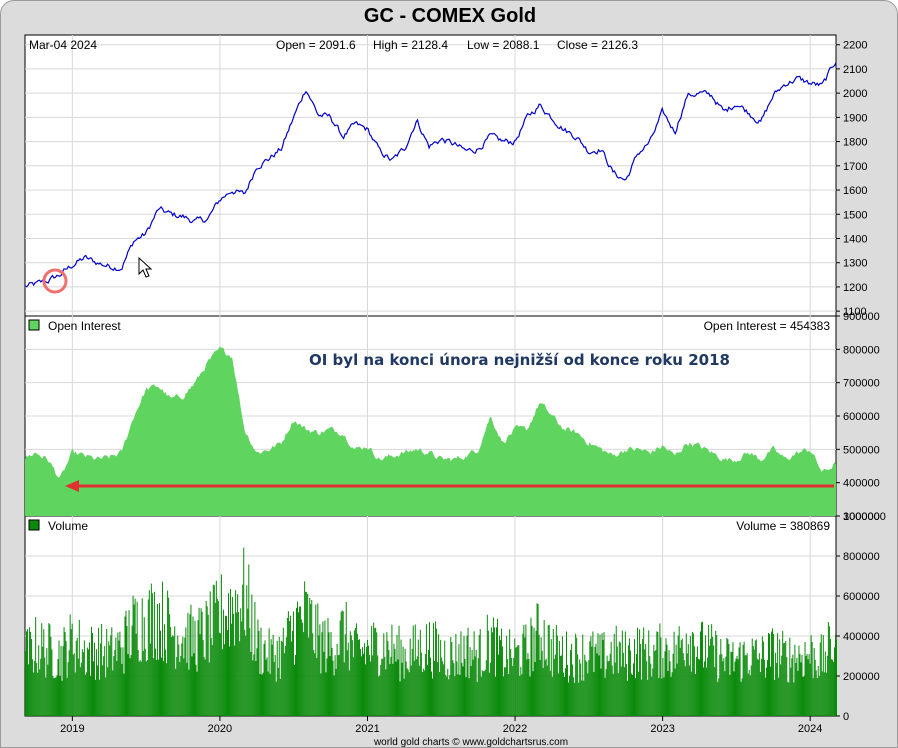 Image resolution: width=898 pixels, height=748 pixels. What do you see at coordinates (861, 484) in the screenshot?
I see `y-tick-label: 400000` at bounding box center [861, 484].